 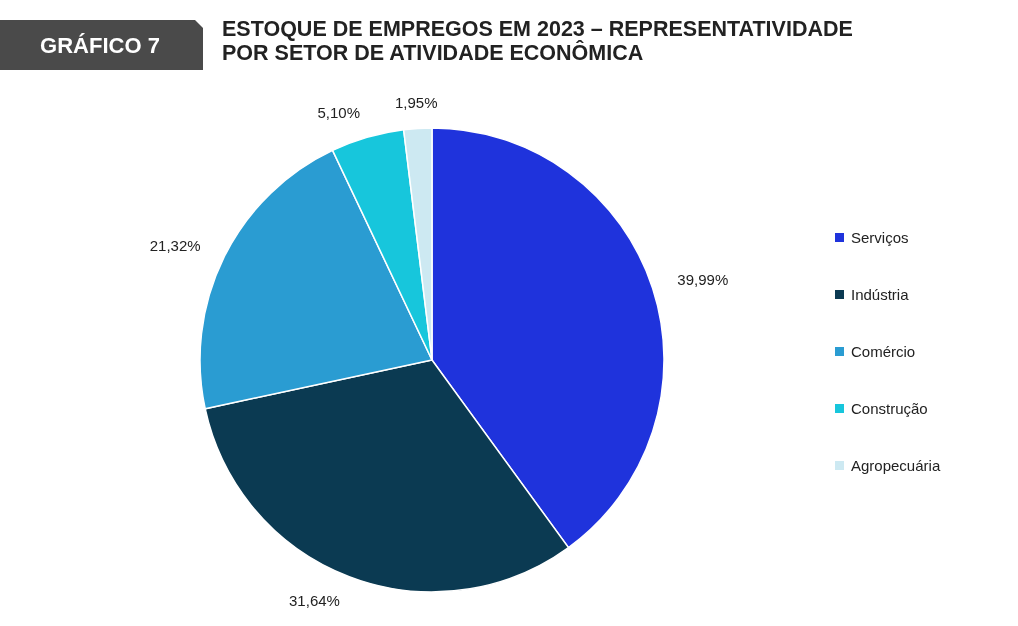 I want to click on data-label: 31,64%, so click(x=314, y=601).